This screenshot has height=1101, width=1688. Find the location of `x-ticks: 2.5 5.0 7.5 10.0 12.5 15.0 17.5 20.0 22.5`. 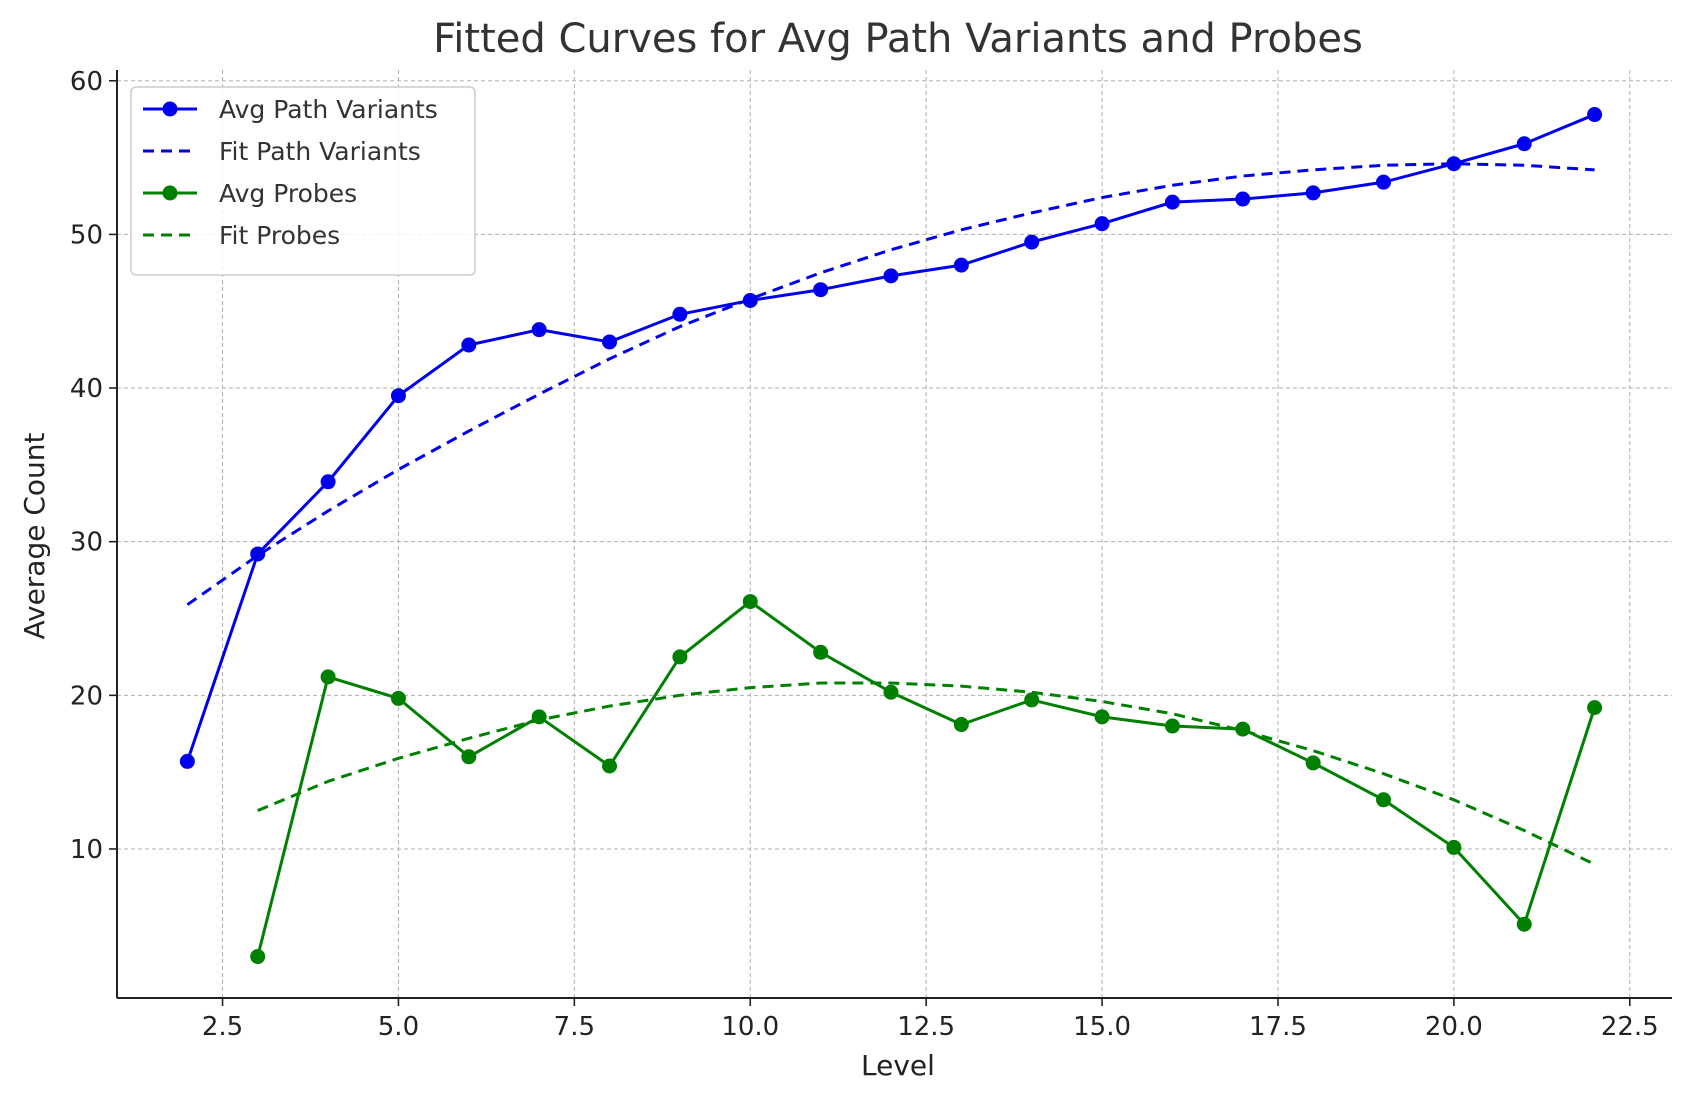

x-ticks: 2.5 5.0 7.5 10.0 12.5 15.0 17.5 20.0 22.5 is located at coordinates (930, 1020).